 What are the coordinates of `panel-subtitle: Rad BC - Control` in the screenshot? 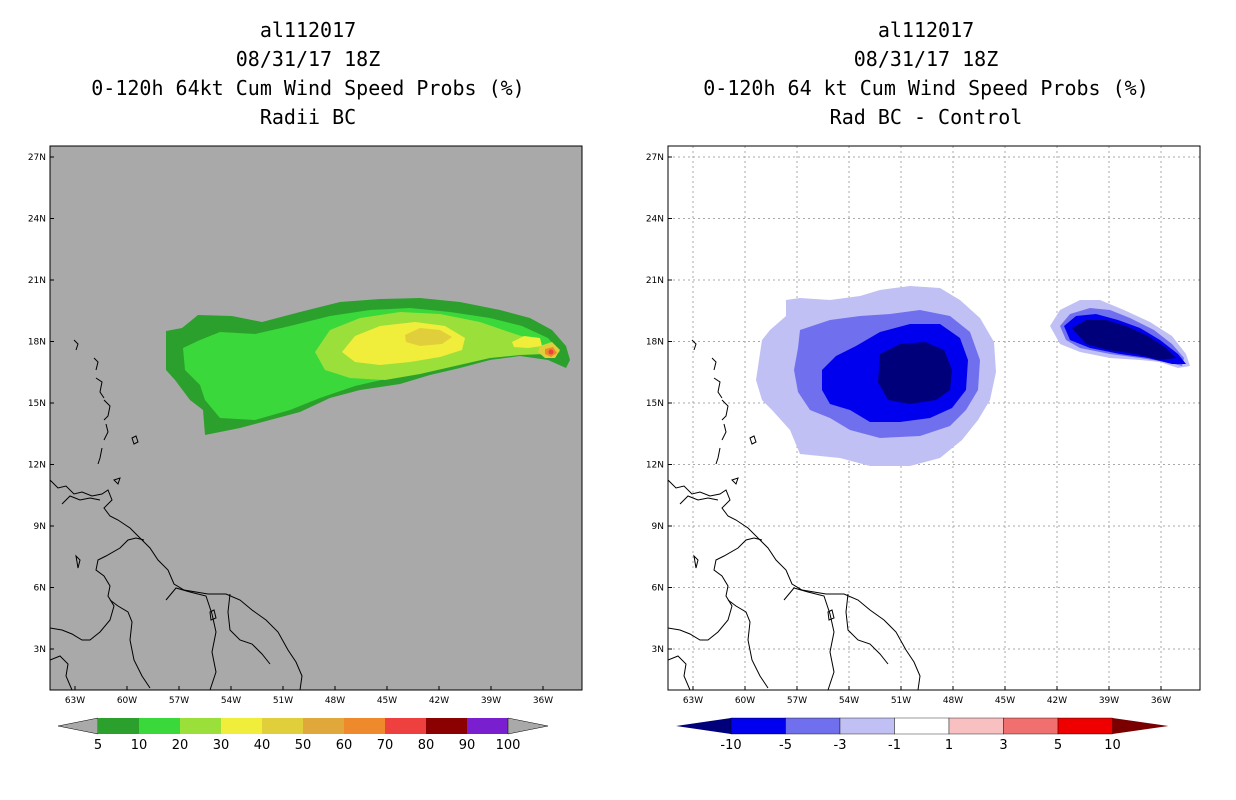 It's located at (926, 117).